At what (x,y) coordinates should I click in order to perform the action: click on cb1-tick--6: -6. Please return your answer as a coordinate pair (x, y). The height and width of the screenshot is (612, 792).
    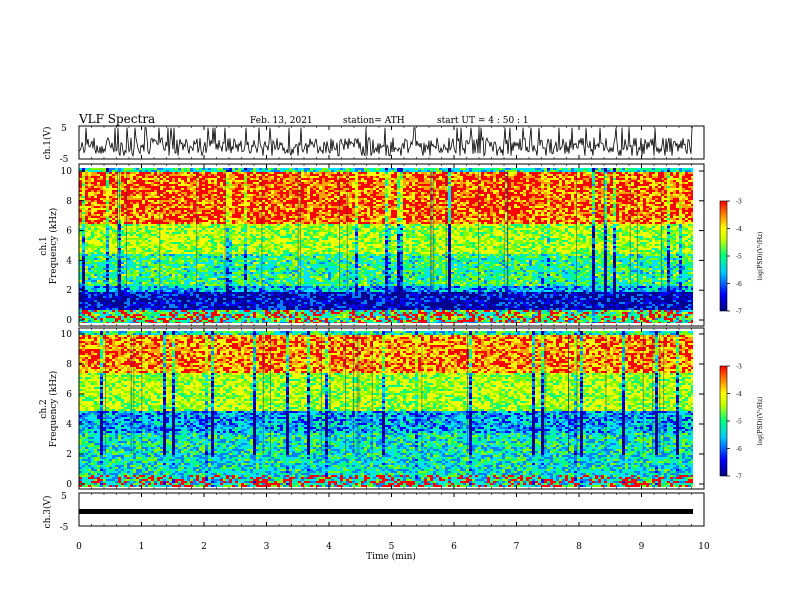
    Looking at the image, I should click on (739, 284).